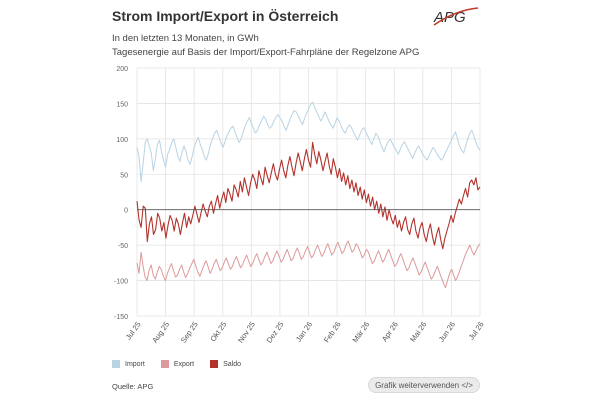  What do you see at coordinates (308, 141) in the screenshot?
I see `import-line` at bounding box center [308, 141].